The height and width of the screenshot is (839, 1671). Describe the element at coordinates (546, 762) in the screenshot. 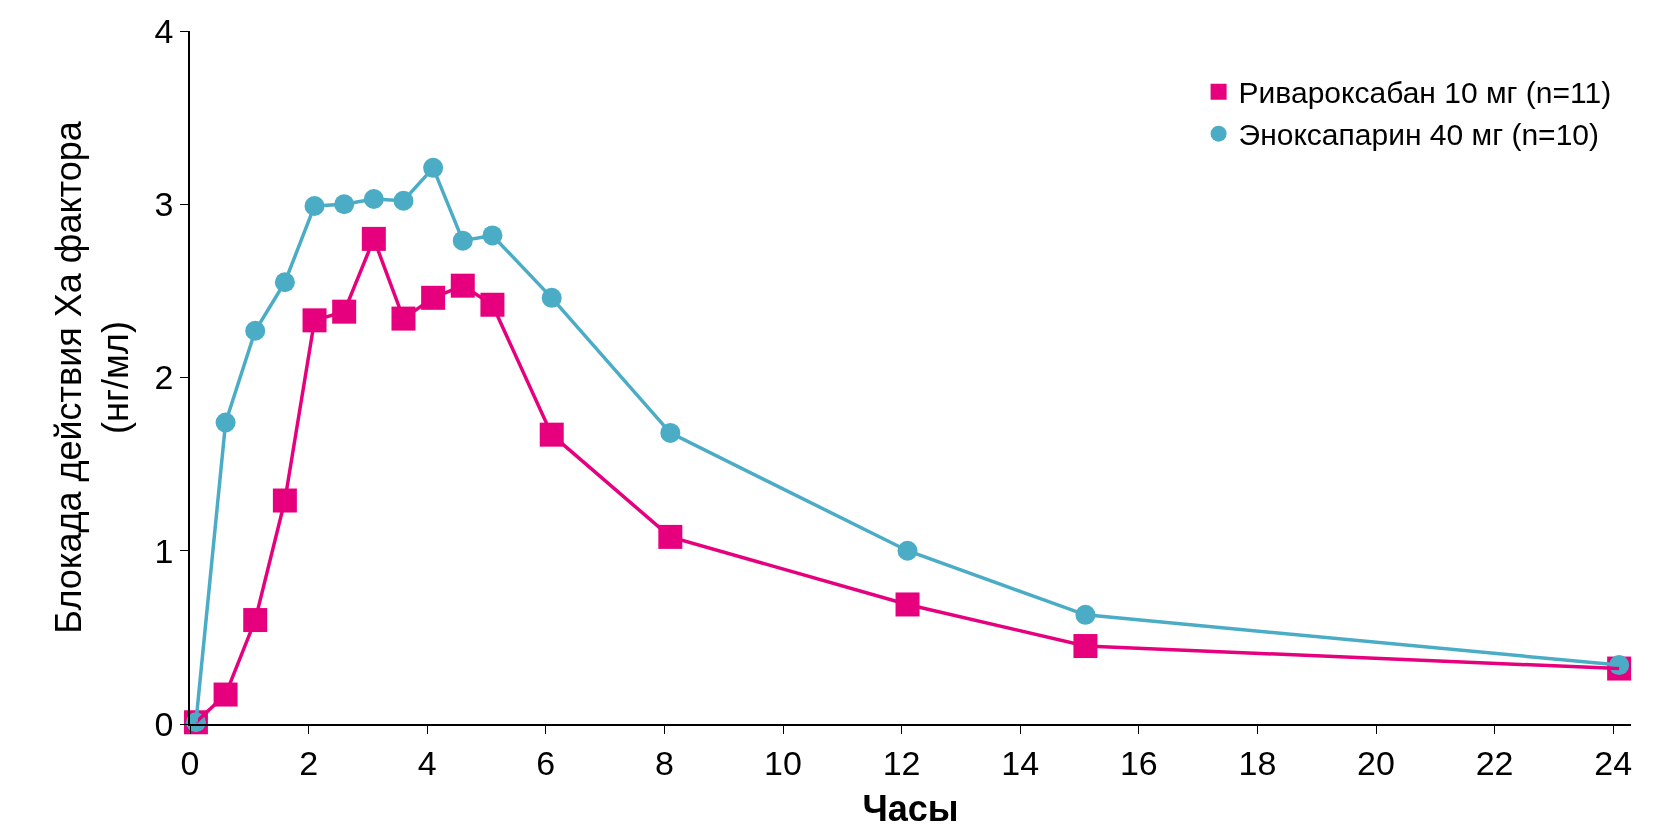

I see `x-tick-label: 6` at that location.